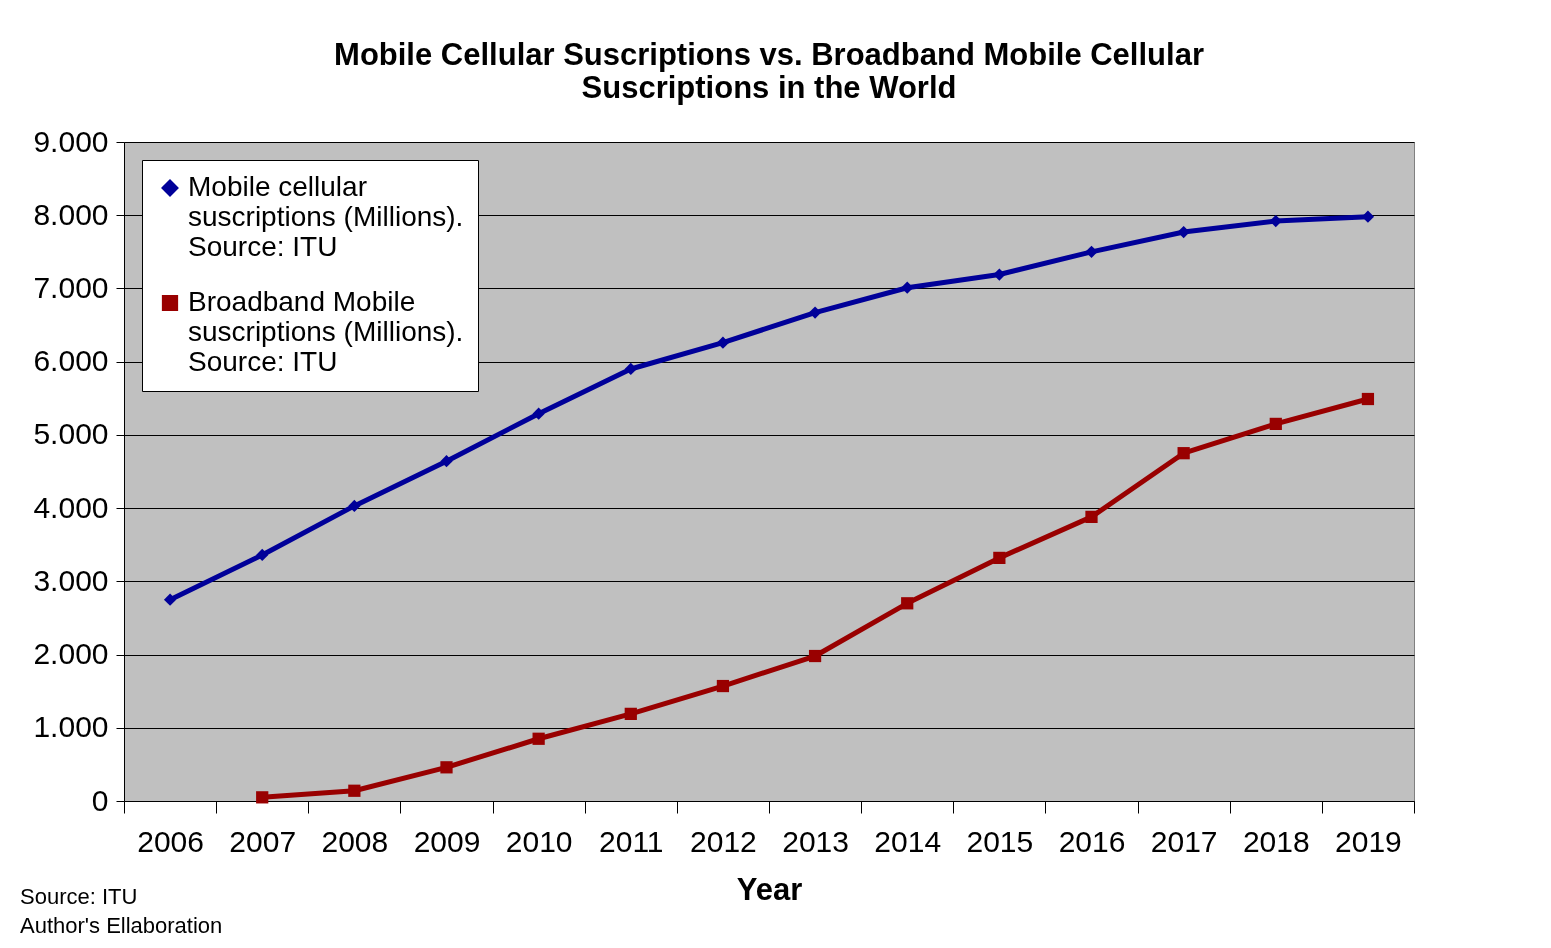 Image resolution: width=1551 pixels, height=948 pixels. Describe the element at coordinates (1276, 841) in the screenshot. I see `x-tick-label: 2018` at that location.